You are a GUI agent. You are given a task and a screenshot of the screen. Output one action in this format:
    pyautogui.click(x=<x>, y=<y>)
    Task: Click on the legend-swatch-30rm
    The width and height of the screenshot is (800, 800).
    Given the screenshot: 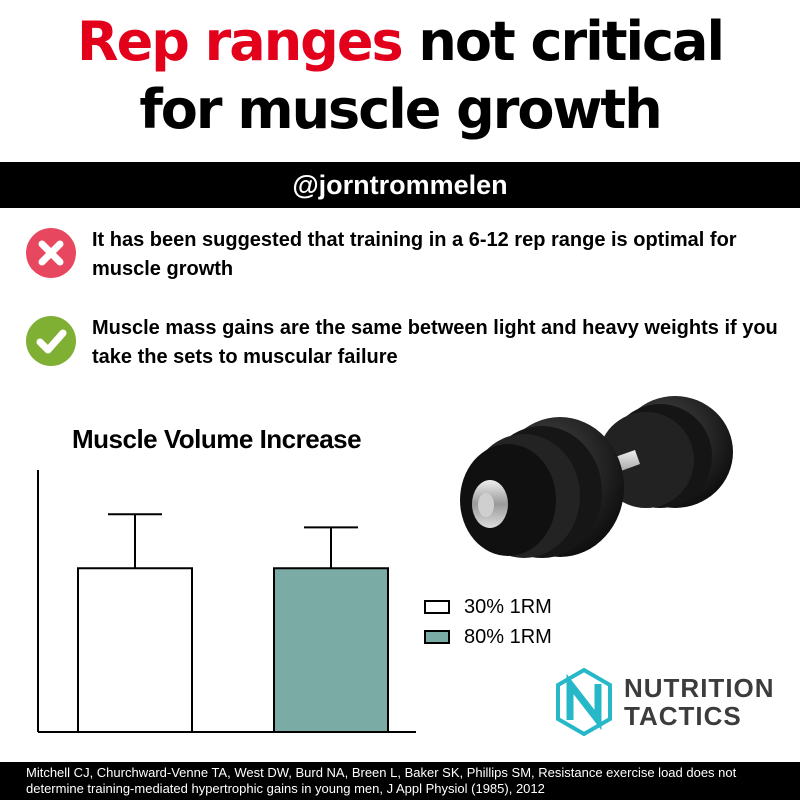 What is the action you would take?
    pyautogui.click(x=437, y=607)
    